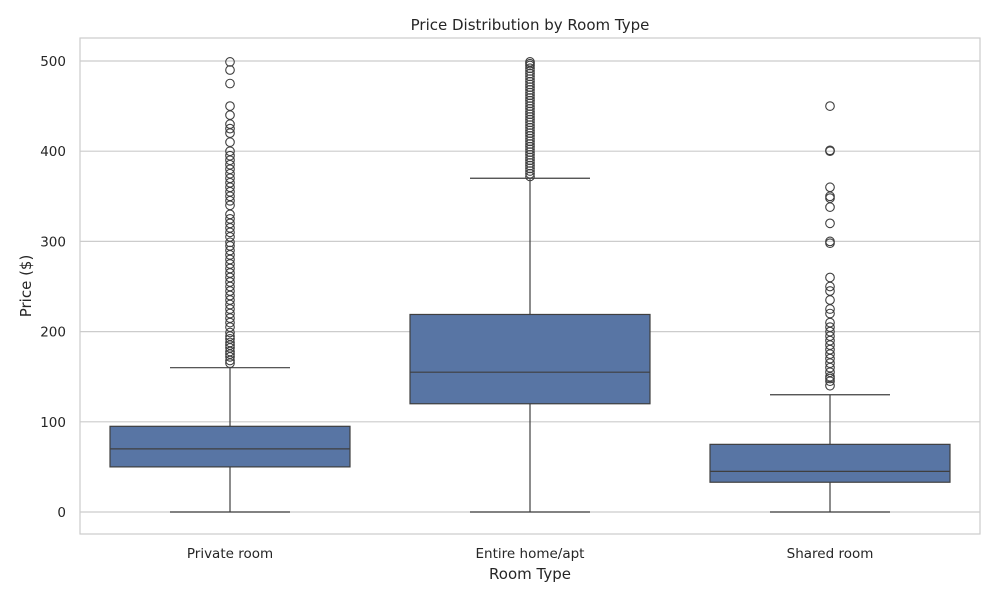 The height and width of the screenshot is (600, 1000). Describe the element at coordinates (530, 25) in the screenshot. I see `chart-title: Price Distribution by Room Type` at that location.